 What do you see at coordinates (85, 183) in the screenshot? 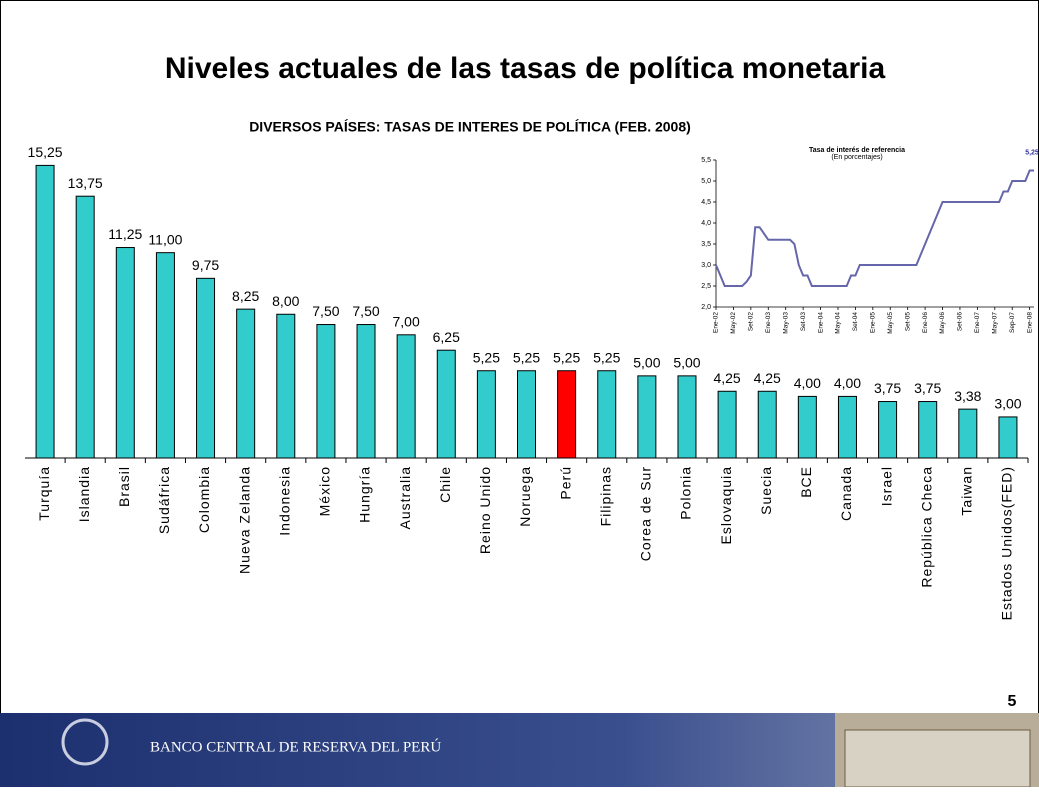
I see `value-label: 13,75` at bounding box center [85, 183].